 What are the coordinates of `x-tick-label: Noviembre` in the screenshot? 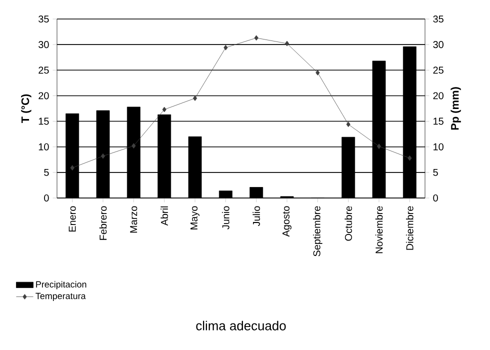 It's located at (379, 230).